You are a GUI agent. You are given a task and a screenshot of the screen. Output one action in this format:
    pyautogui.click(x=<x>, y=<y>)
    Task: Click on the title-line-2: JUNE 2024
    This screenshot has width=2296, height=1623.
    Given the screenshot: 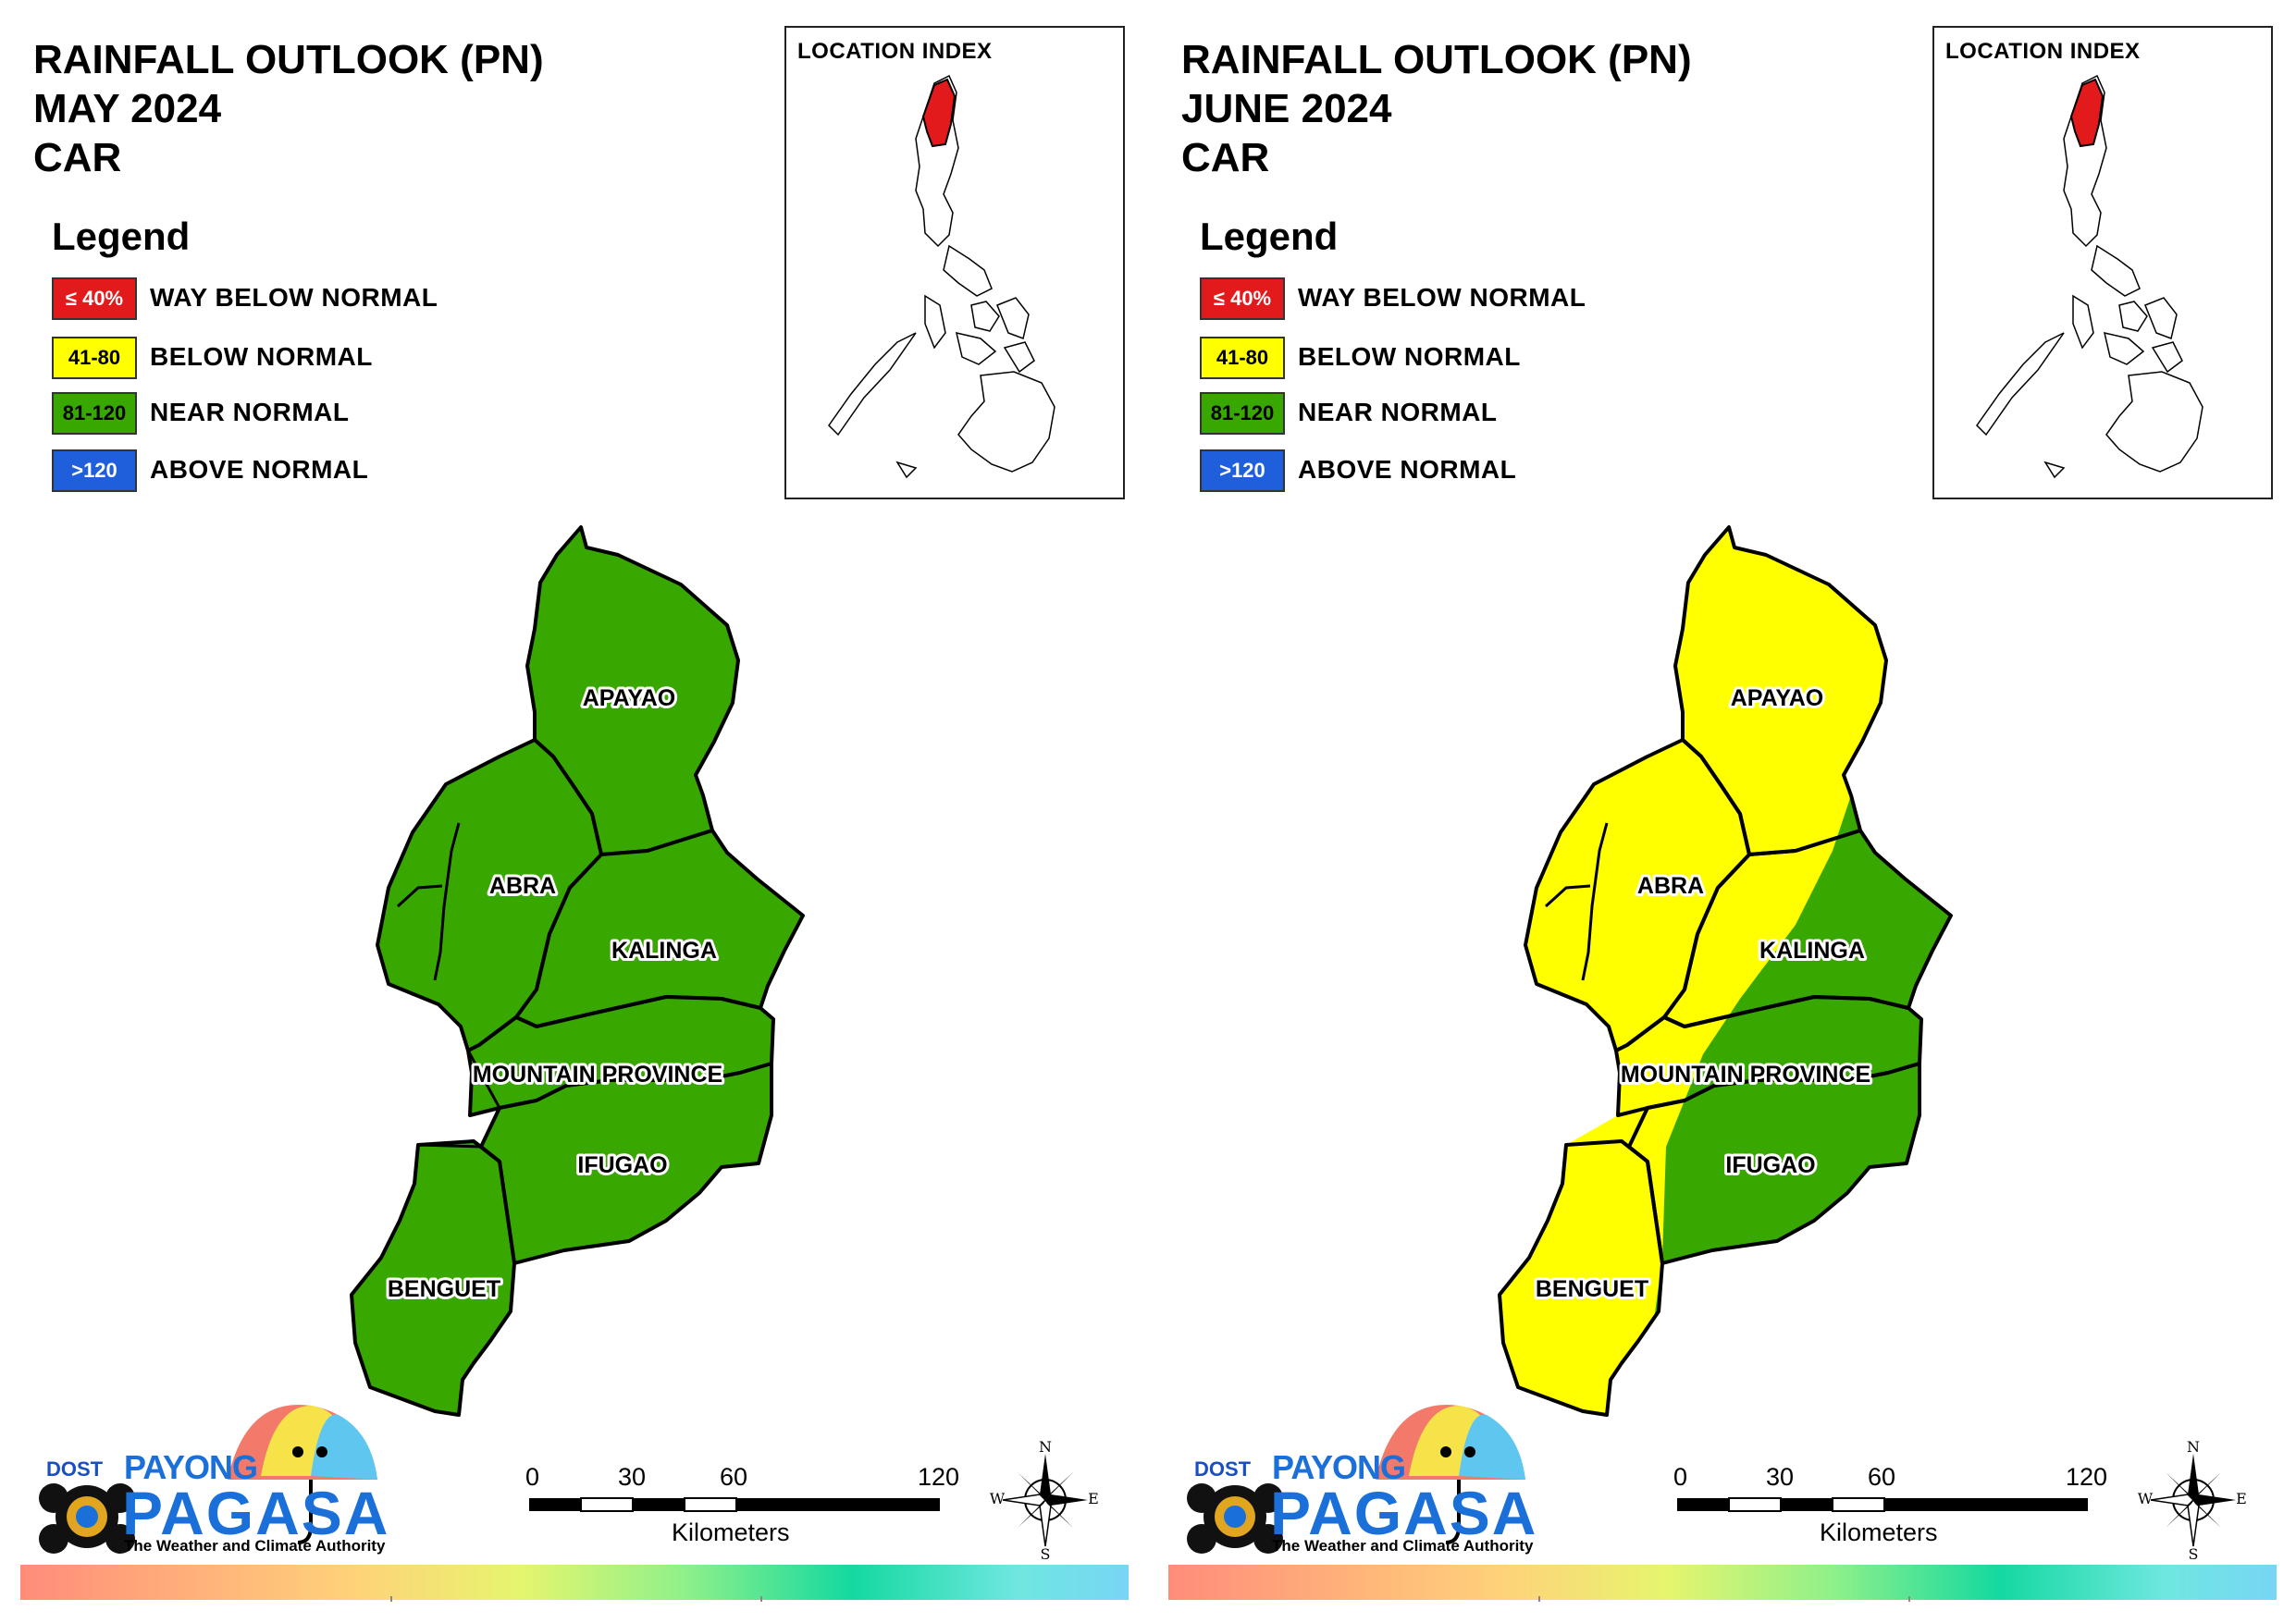 What is the action you would take?
    pyautogui.click(x=1286, y=108)
    